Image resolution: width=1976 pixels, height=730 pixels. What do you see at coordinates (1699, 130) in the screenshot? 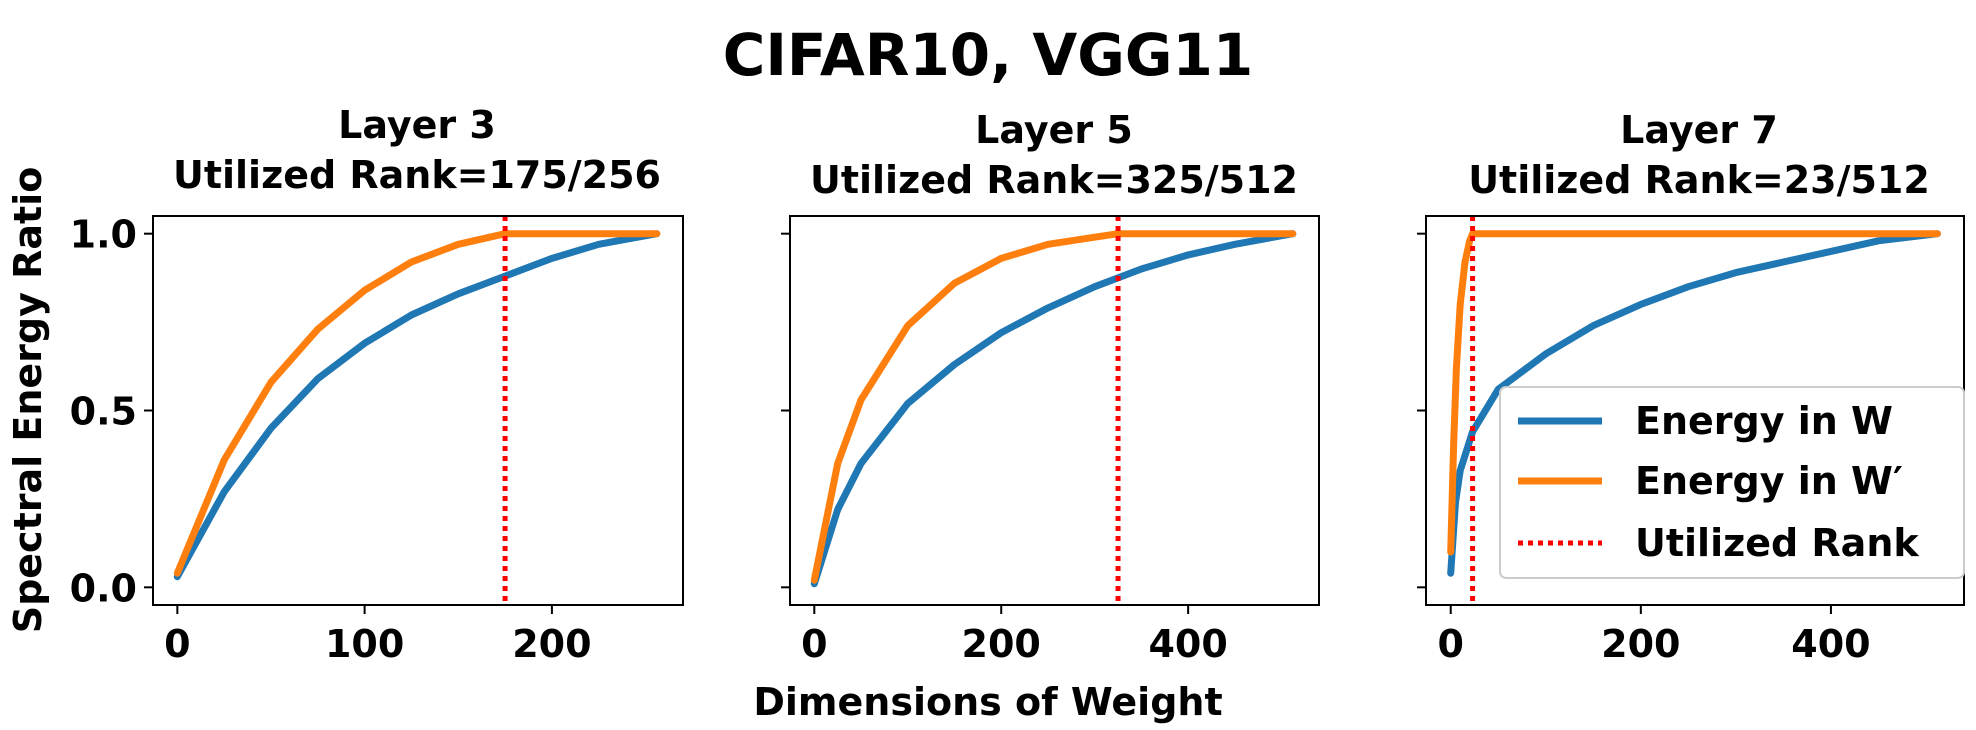
I see `panel-title-line1: Layer 7` at bounding box center [1699, 130].